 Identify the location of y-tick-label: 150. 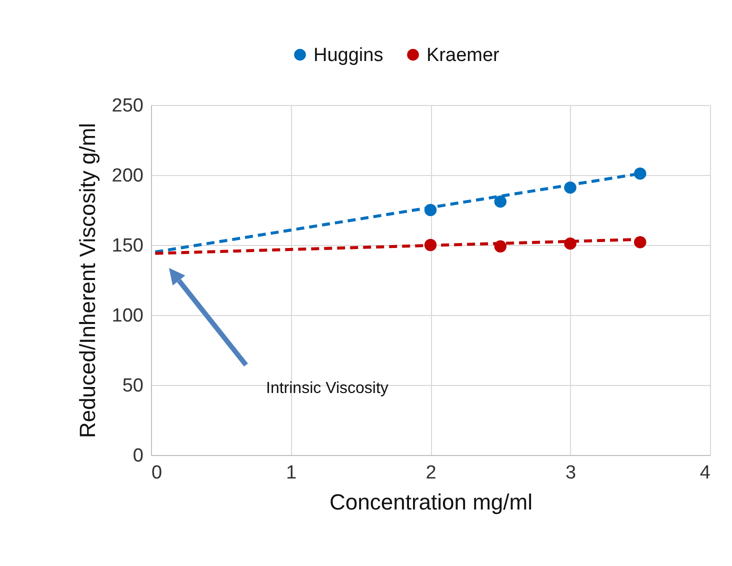
(128, 246).